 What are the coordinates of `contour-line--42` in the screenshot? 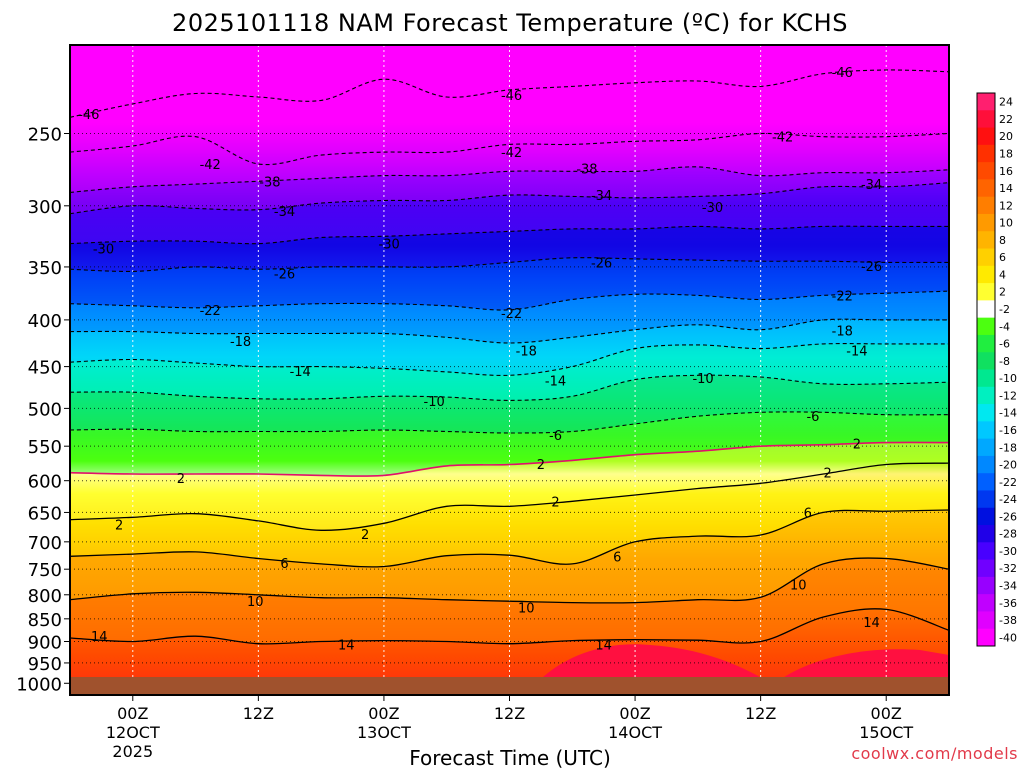 It's located at (509, 149).